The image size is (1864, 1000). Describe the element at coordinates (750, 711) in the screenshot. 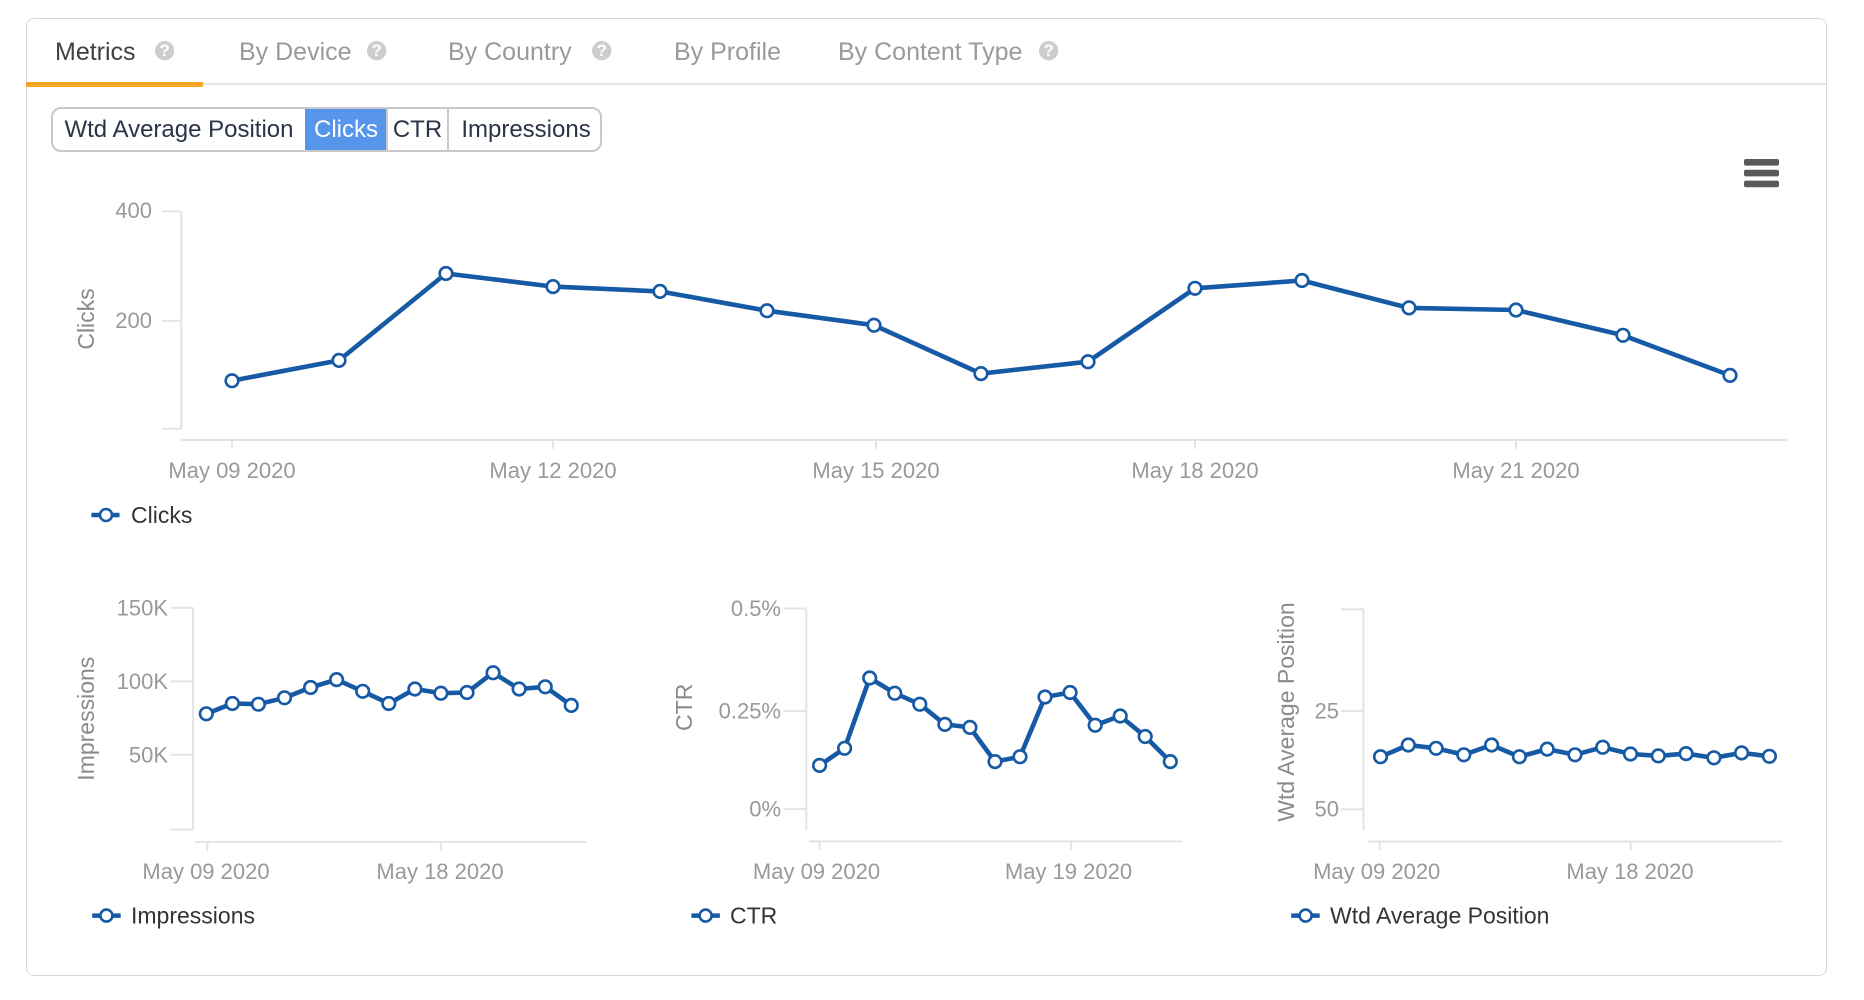

I see `svg-text: 0.25%` at that location.